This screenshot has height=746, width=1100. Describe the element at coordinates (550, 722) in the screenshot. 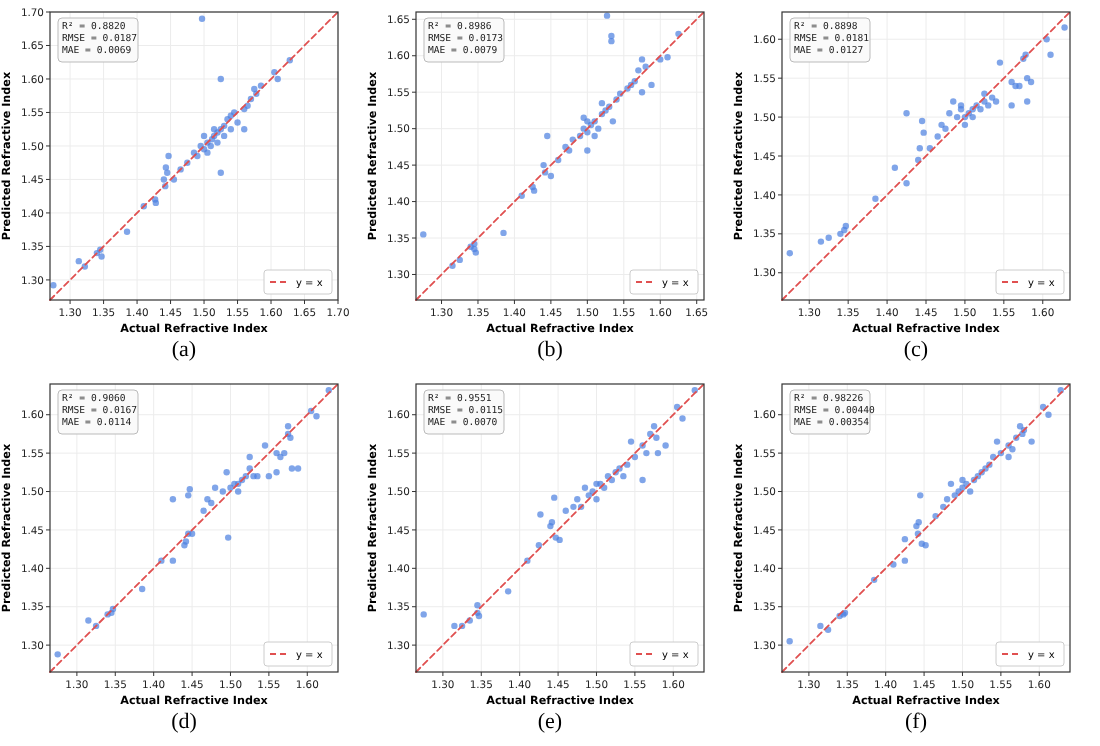

I see `text: (e)` at that location.